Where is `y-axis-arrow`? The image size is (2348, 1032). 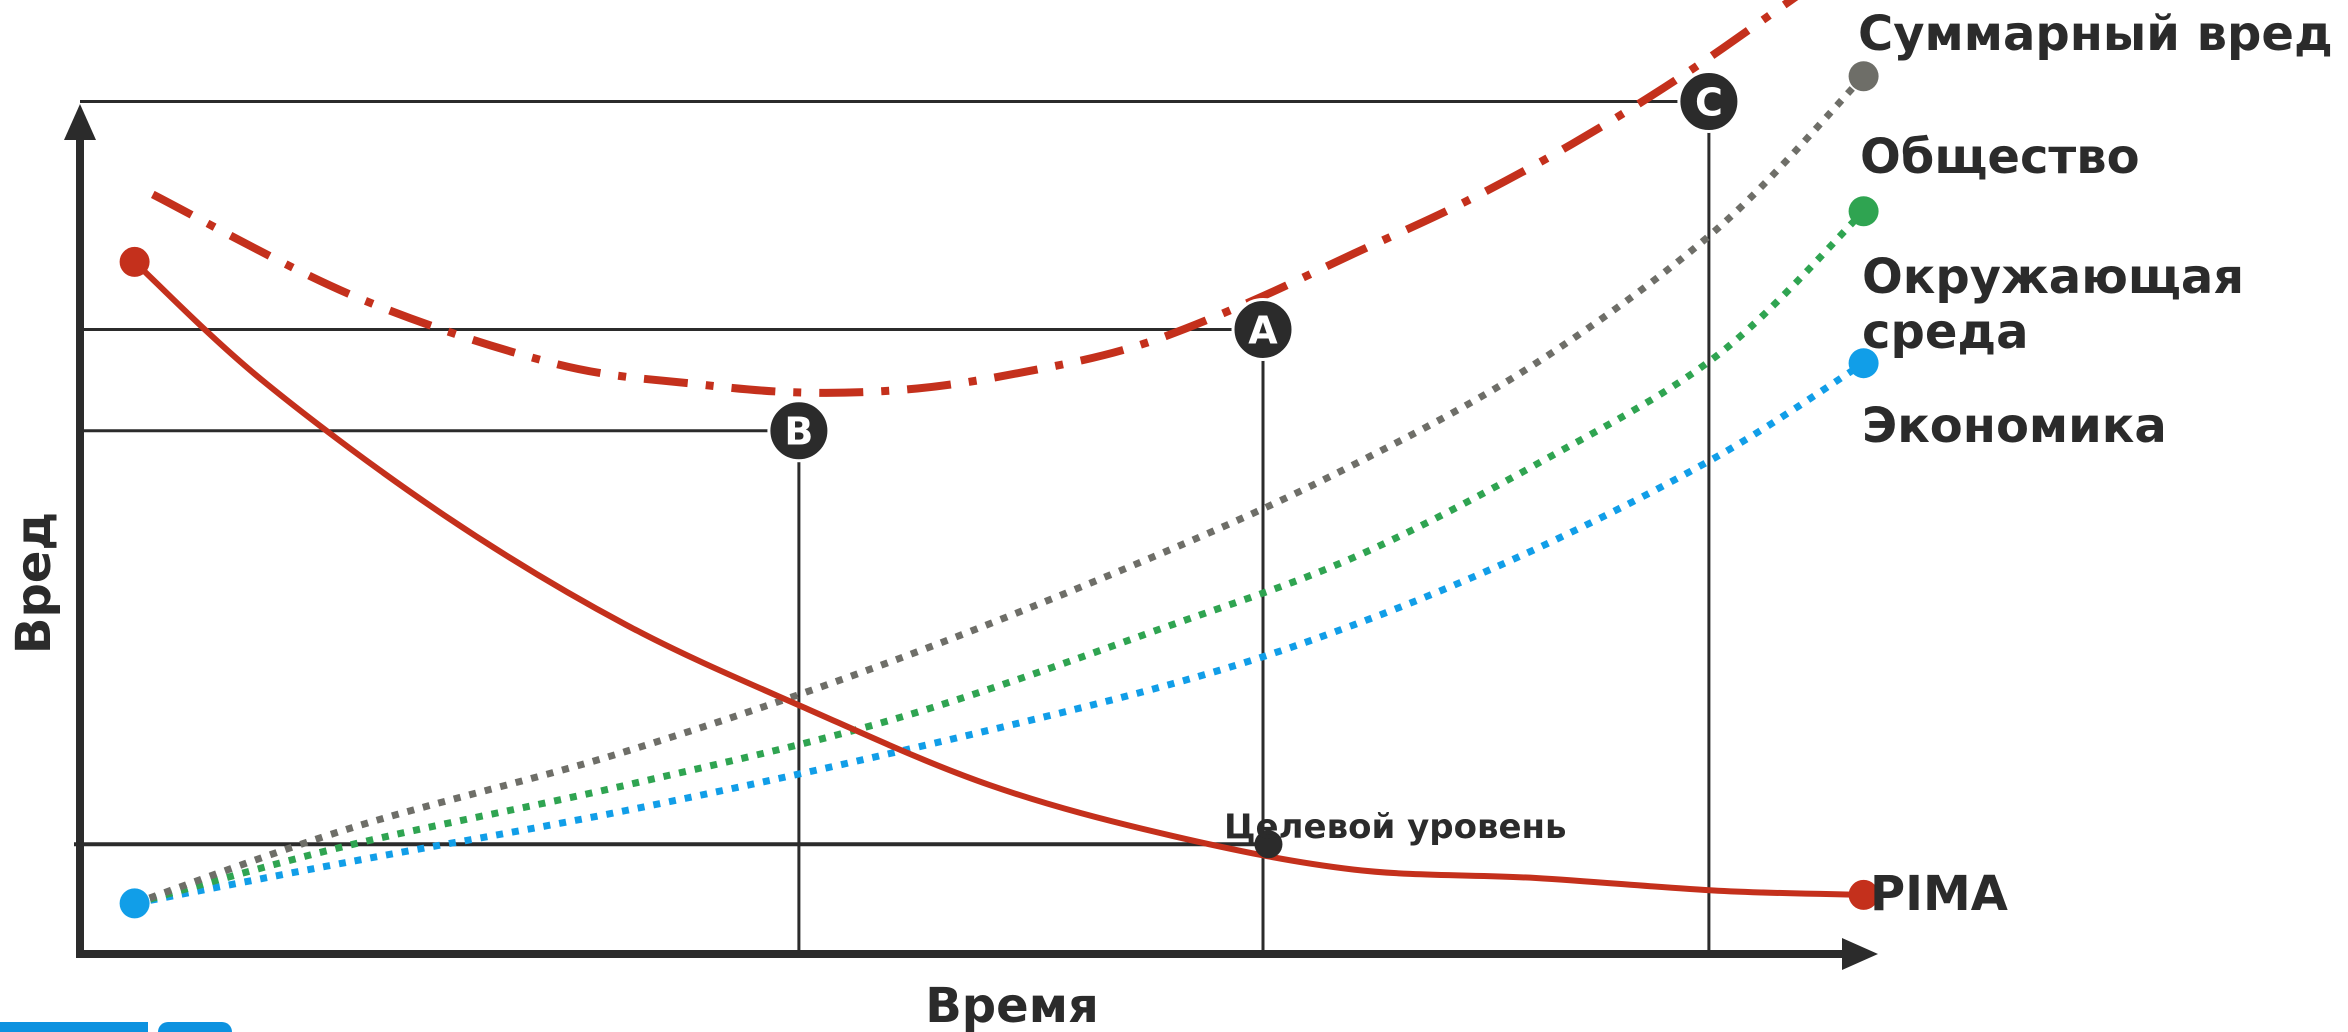 y-axis-arrow is located at coordinates (80, 122).